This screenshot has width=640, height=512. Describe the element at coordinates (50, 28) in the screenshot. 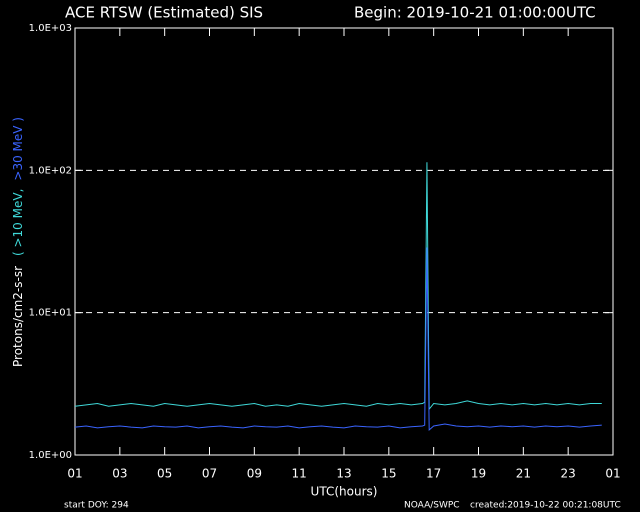

I see `y-tick-label: 1.0E+03` at that location.